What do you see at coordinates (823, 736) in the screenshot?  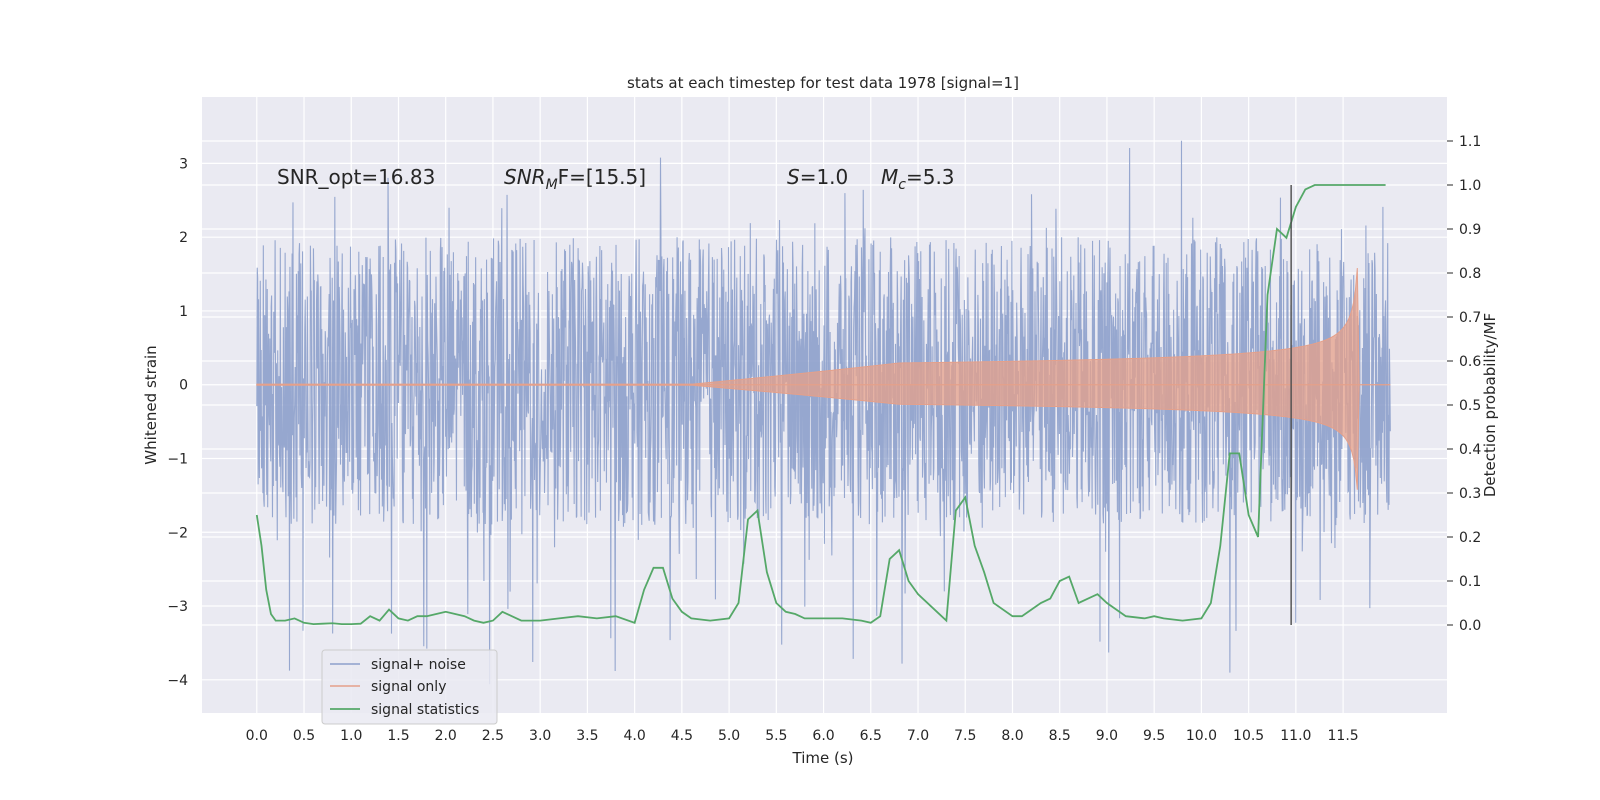 I see `x-tick-label: 6.0` at bounding box center [823, 736].